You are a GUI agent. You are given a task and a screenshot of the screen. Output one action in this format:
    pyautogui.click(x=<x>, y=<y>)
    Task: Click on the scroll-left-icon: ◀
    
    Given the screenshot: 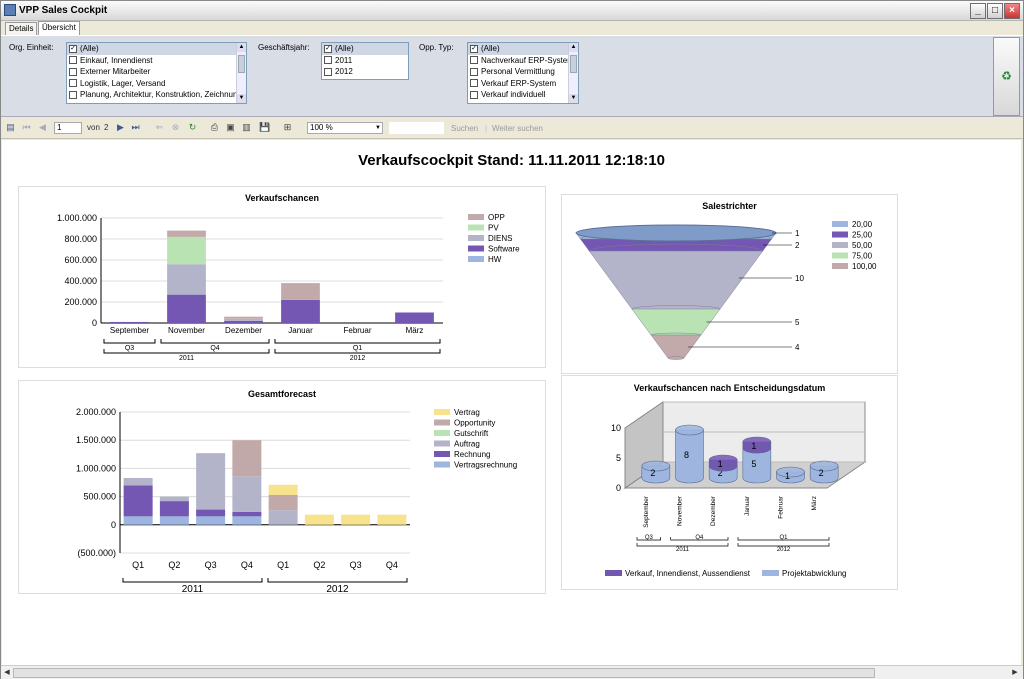 What is the action you would take?
    pyautogui.click(x=7, y=672)
    